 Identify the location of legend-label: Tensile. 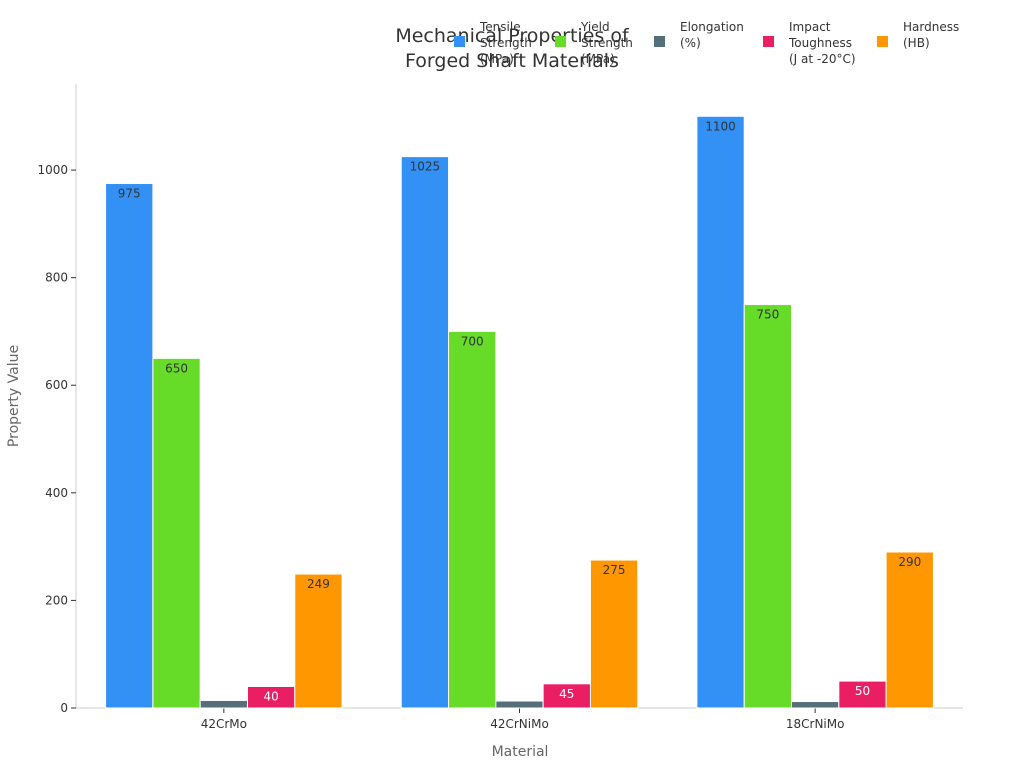
(500, 27).